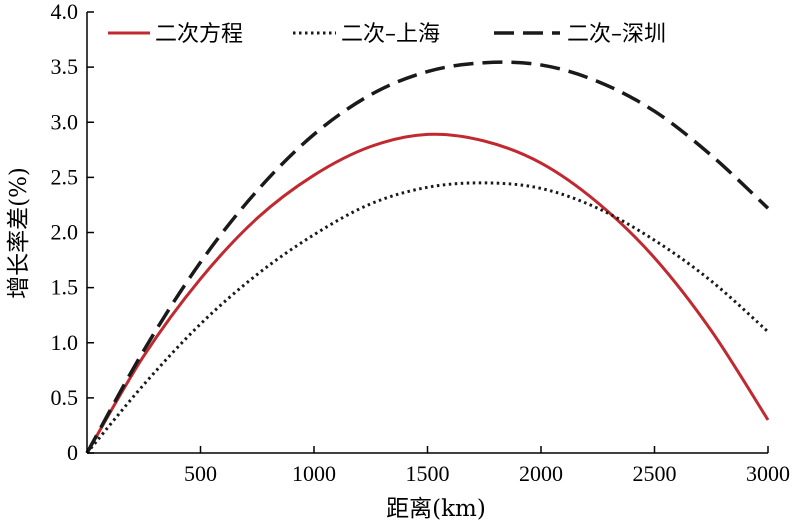 Image resolution: width=800 pixels, height=526 pixels. Describe the element at coordinates (200, 473) in the screenshot. I see `x-tick-label: 500` at that location.